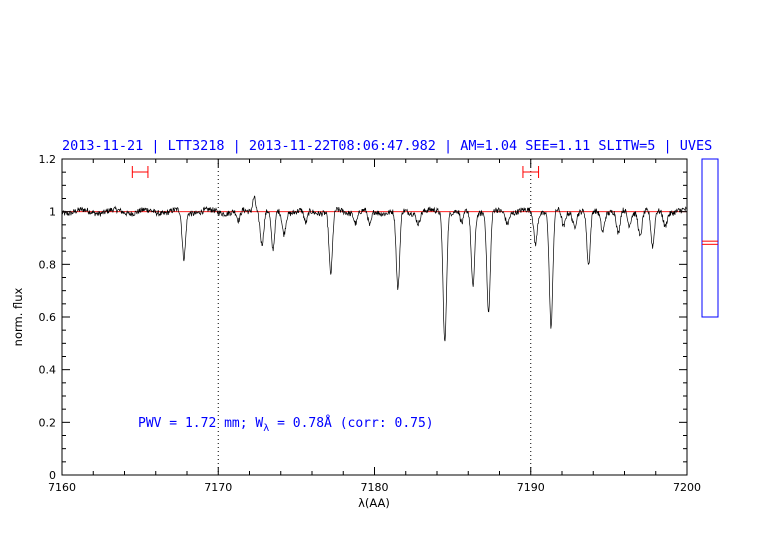 This screenshot has width=782, height=542. What do you see at coordinates (687, 487) in the screenshot?
I see `x-tick-label: 7200` at bounding box center [687, 487].